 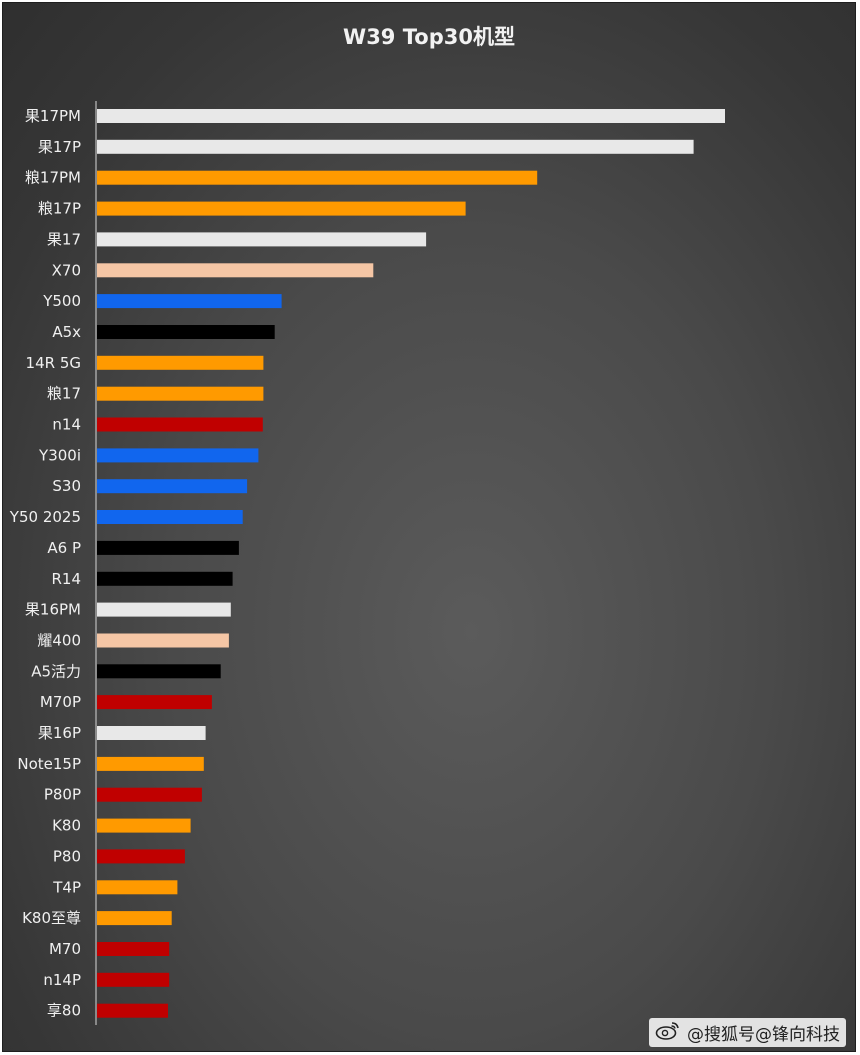 What do you see at coordinates (59, 455) in the screenshot?
I see `category-label-12: Y300i` at bounding box center [59, 455].